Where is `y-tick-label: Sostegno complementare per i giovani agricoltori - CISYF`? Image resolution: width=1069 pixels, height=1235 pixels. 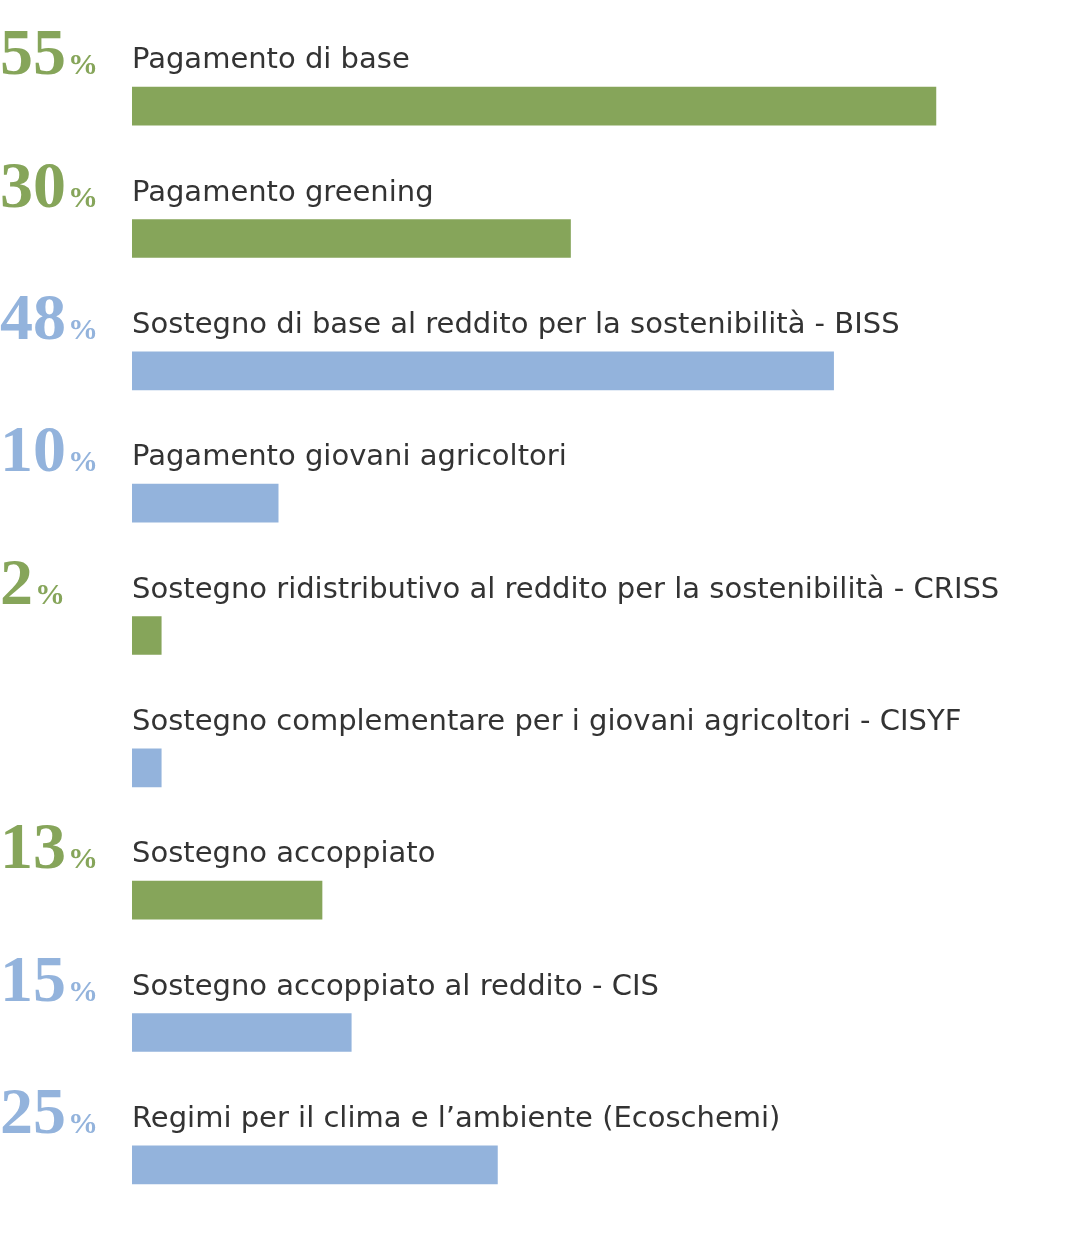
y-tick-label: Sostegno complementare per i giovani agricoltori - CISYF is located at coordinates (547, 719).